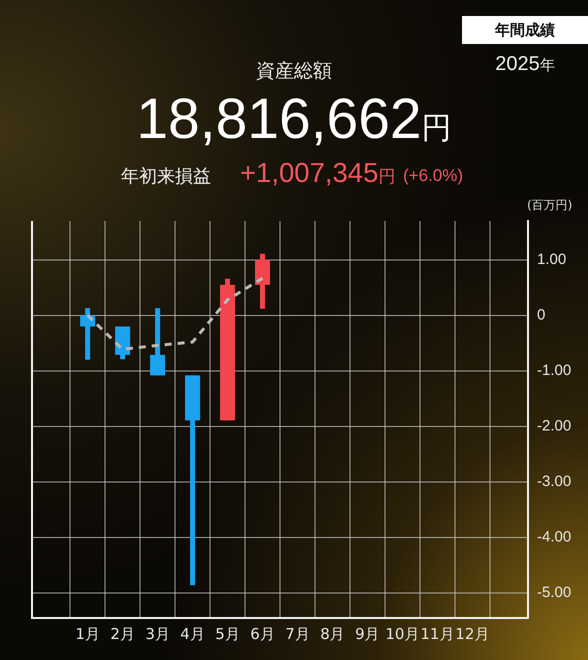  Describe the element at coordinates (297, 633) in the screenshot. I see `x-tick-label: 7月` at that location.